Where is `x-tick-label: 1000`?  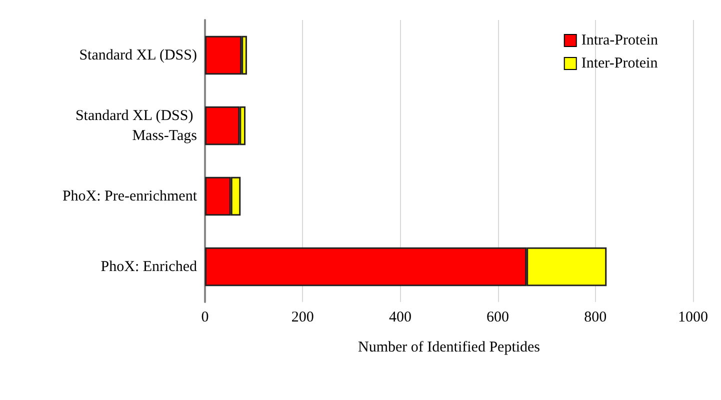
x-tick-label: 1000 is located at coordinates (693, 318).